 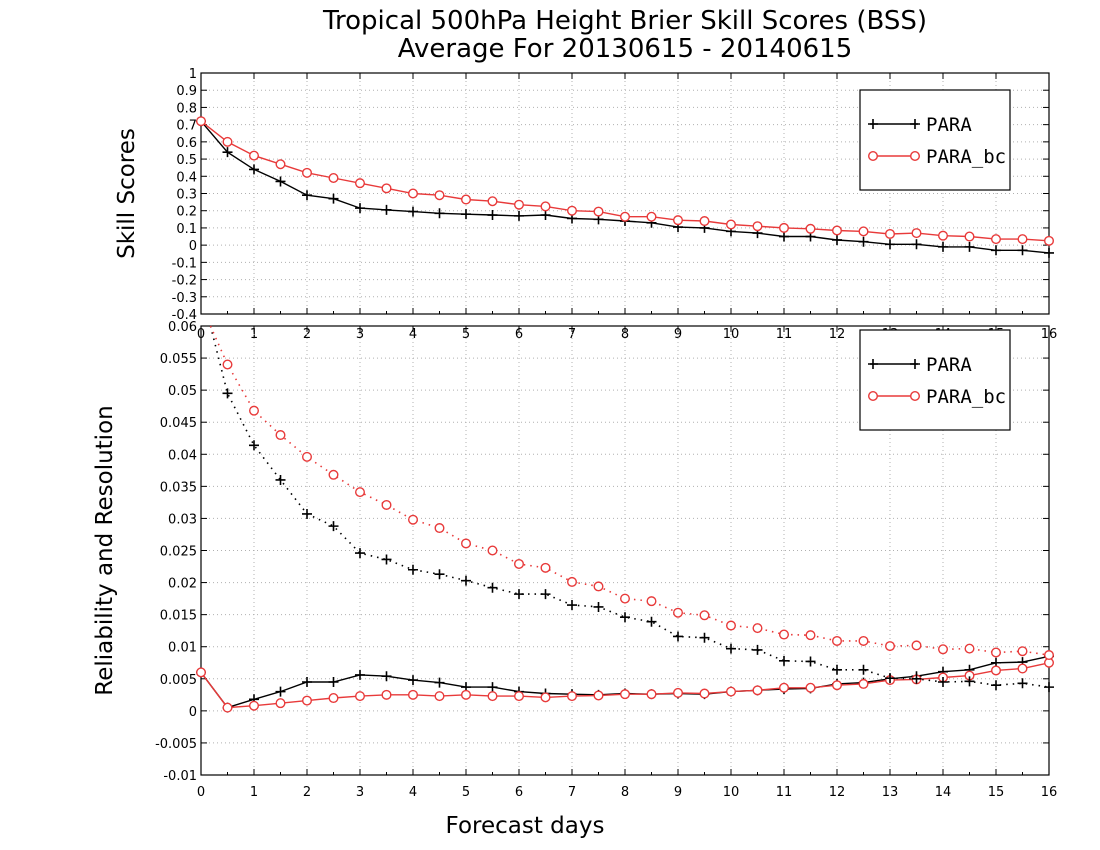 I want to click on y-tick-label: 0.025, so click(x=178, y=552).